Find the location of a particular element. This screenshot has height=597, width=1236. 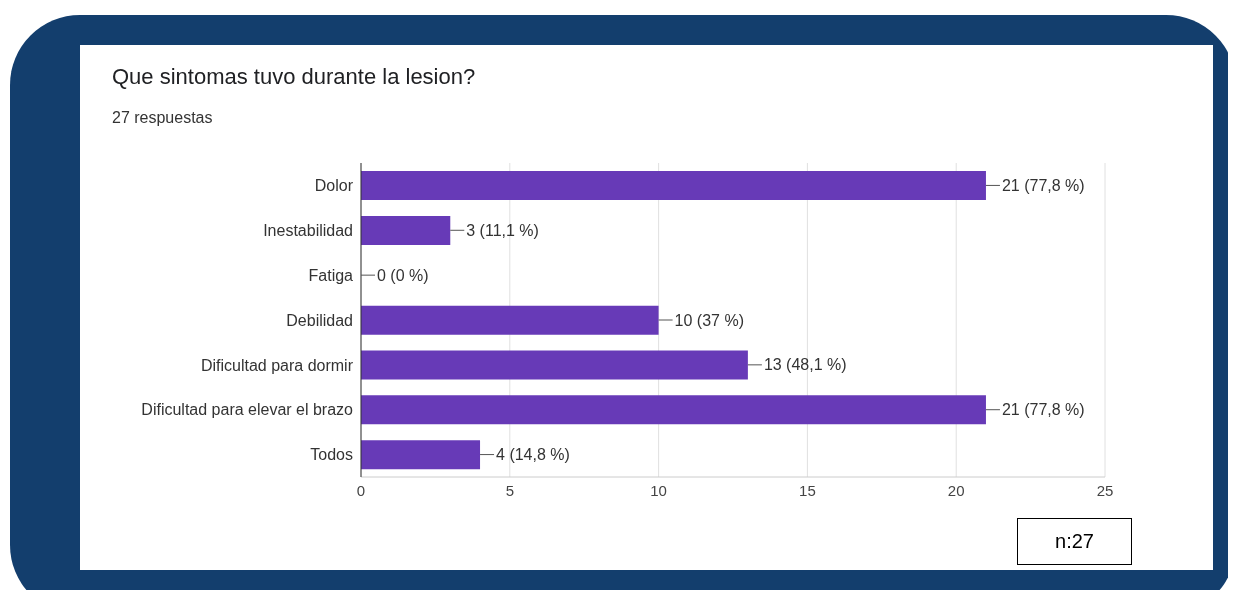

y-tick-label: Fatiga is located at coordinates (331, 275).